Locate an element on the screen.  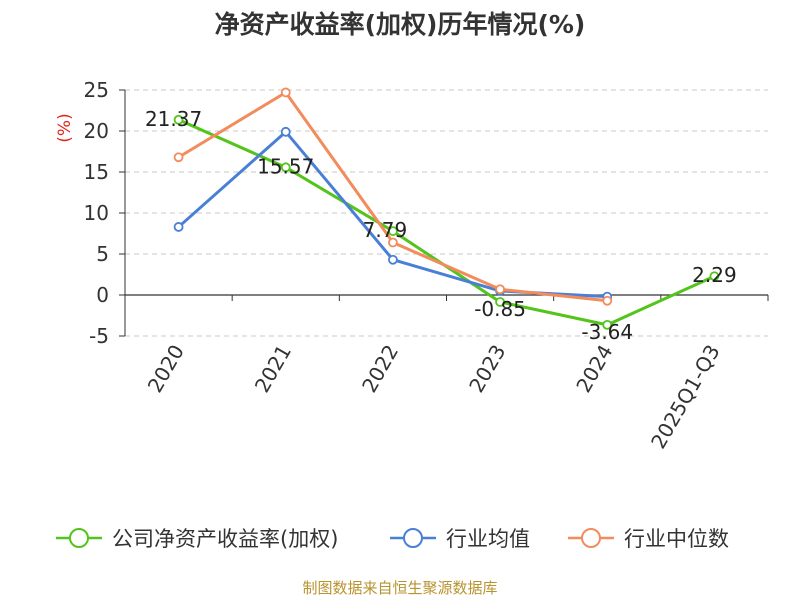
x-tick-label: 2024 is located at coordinates (594, 369).